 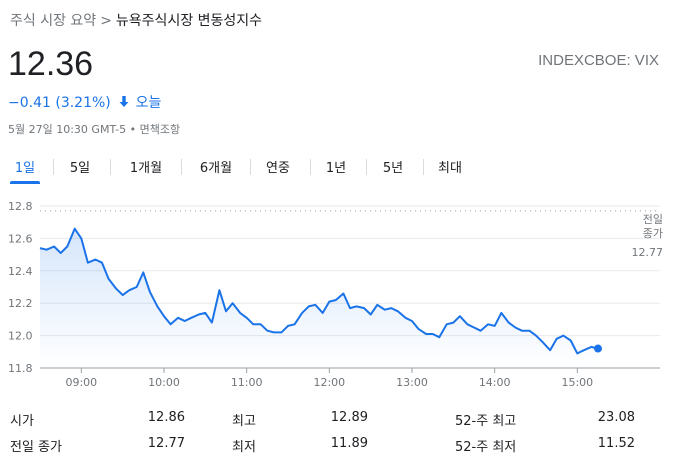 I want to click on timestamp-disclaimer: 5월 27일 10:30 GMT-5 • 면책조항, so click(x=94, y=129).